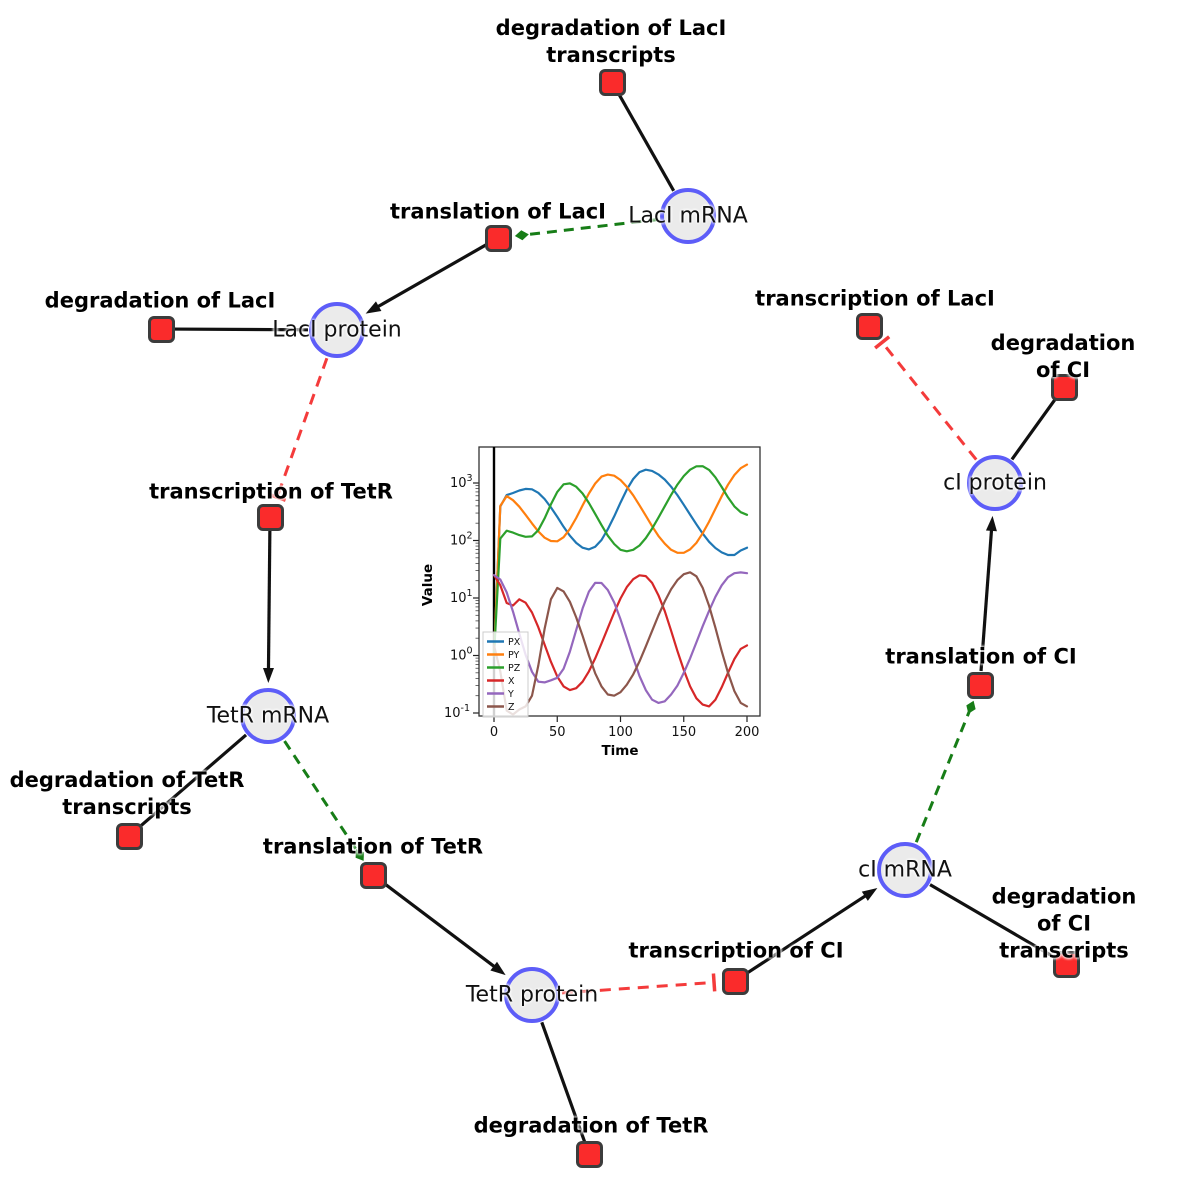 This screenshot has width=1189, height=1200. Describe the element at coordinates (510, 694) in the screenshot. I see `legend-item-Y: Y` at that location.